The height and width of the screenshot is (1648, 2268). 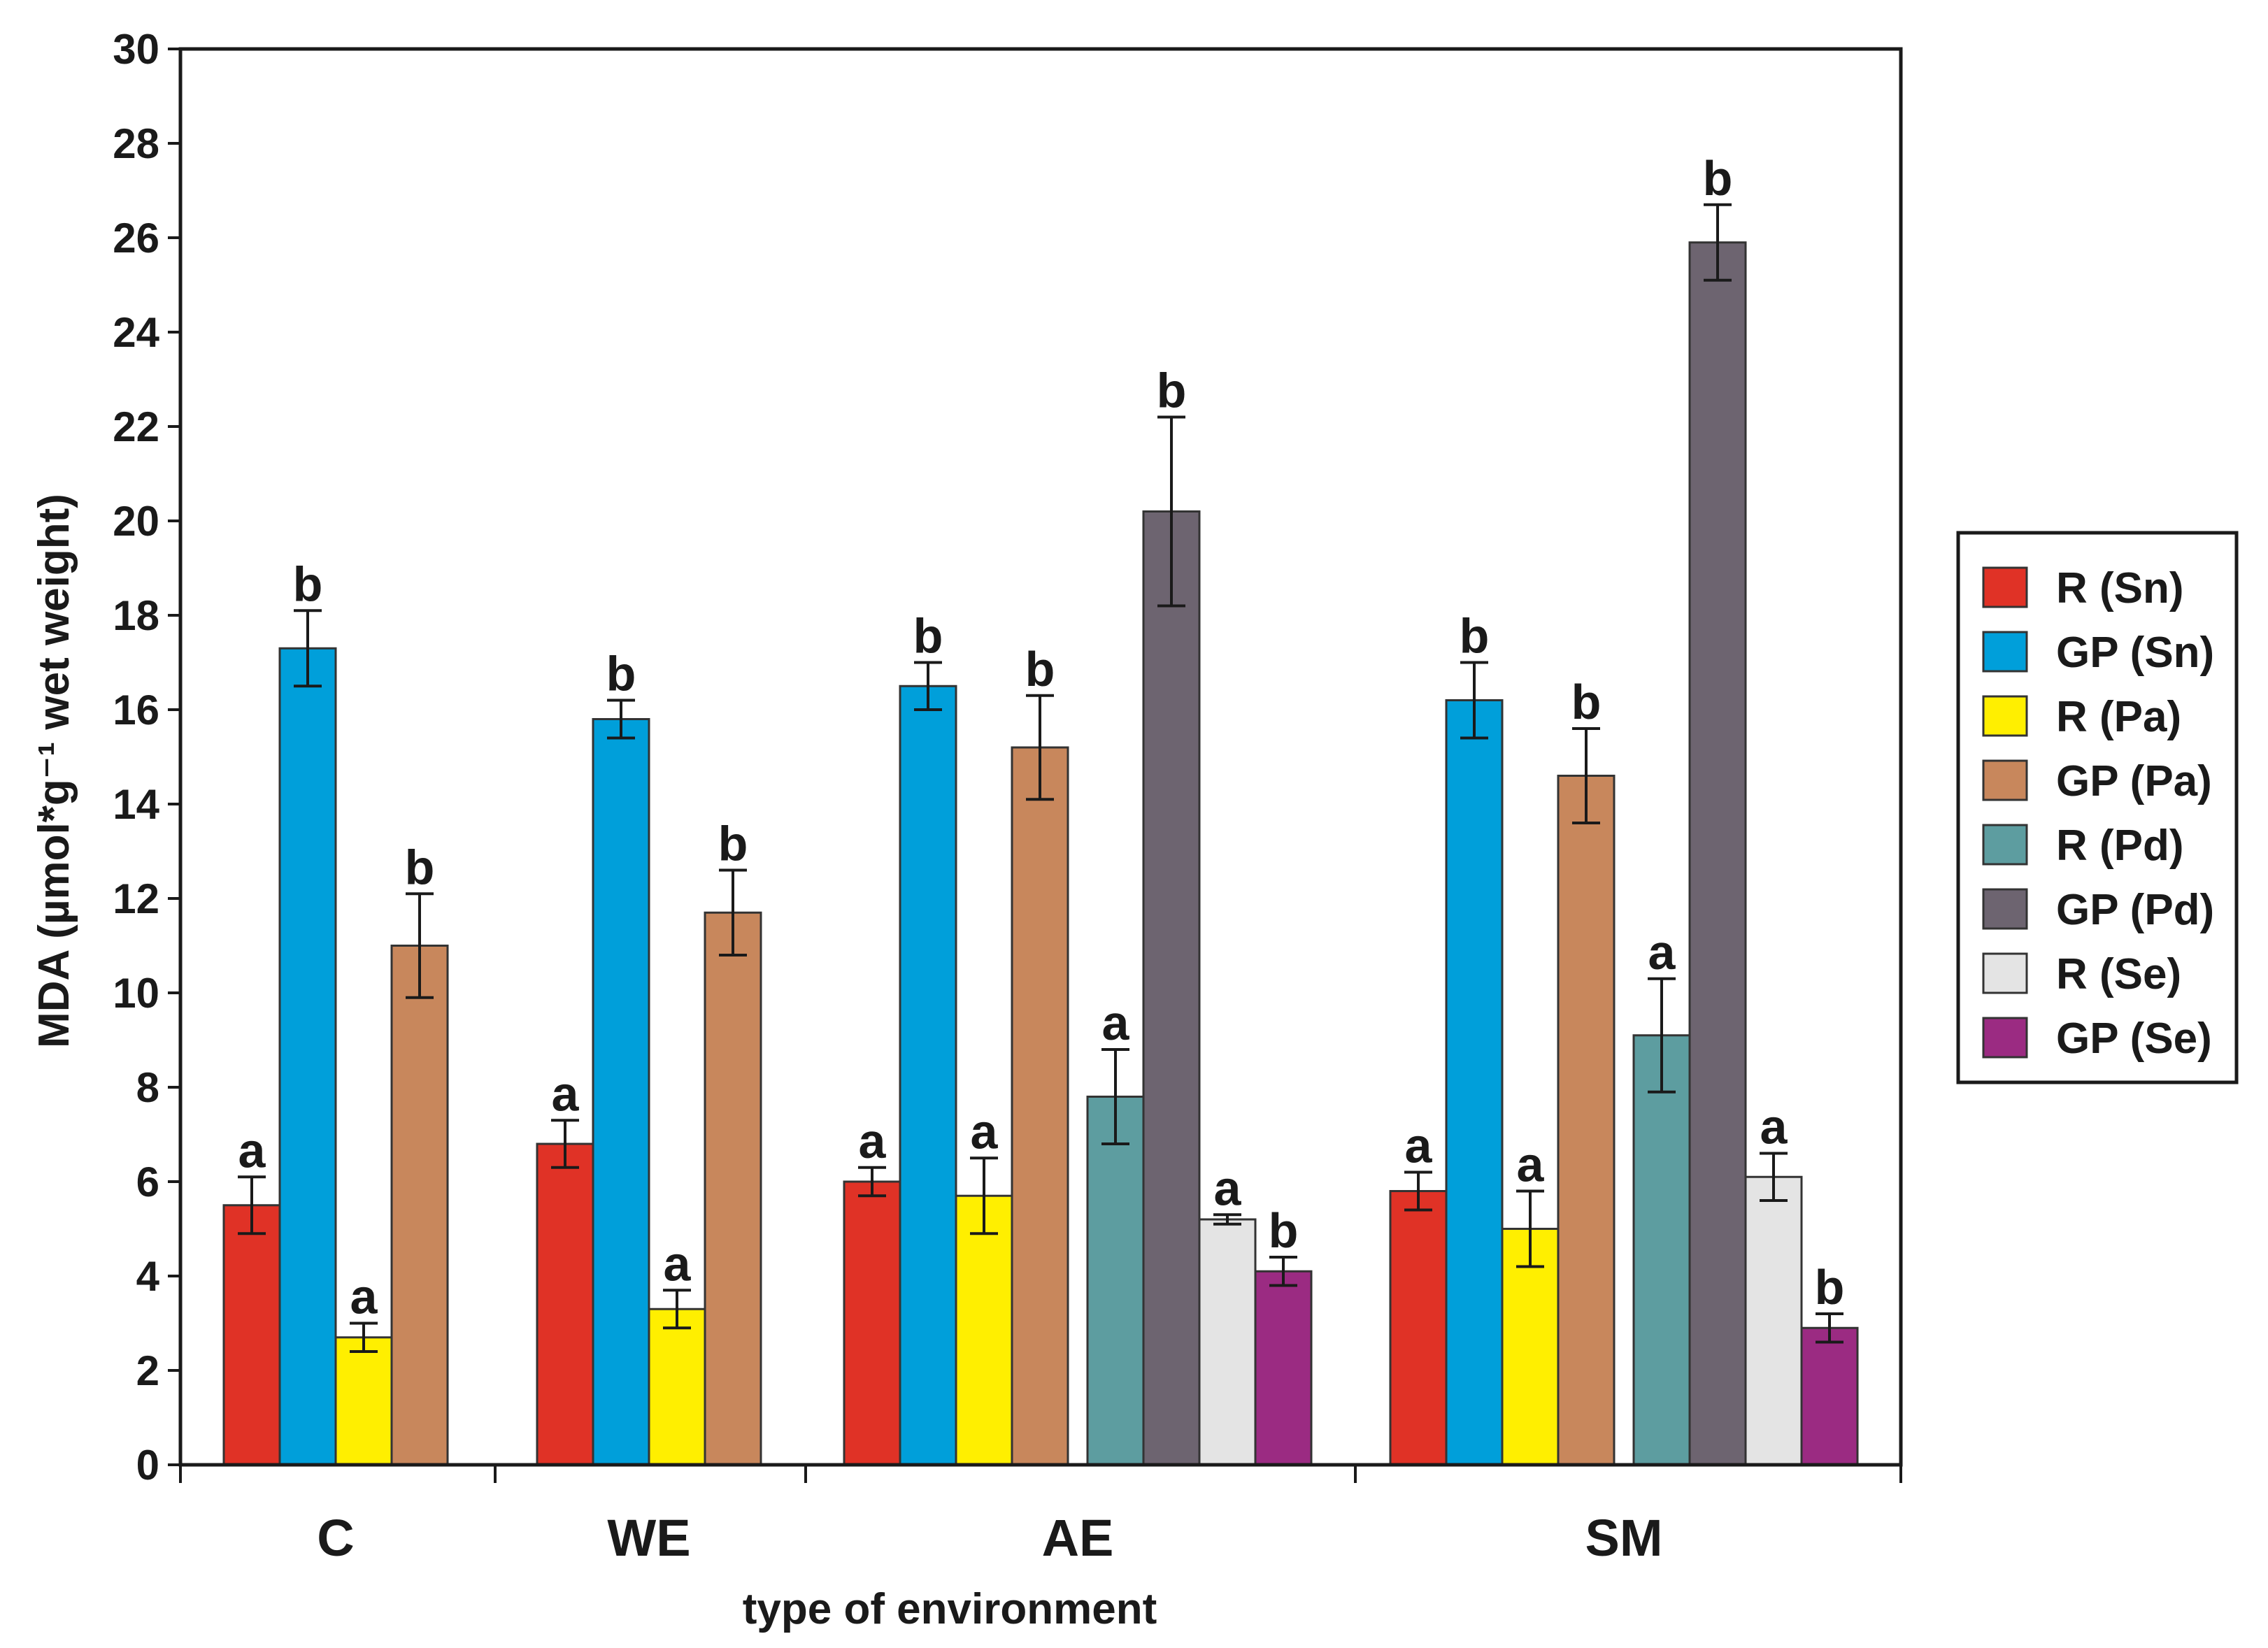 I want to click on bar-ae-gp-pd, so click(x=1171, y=988).